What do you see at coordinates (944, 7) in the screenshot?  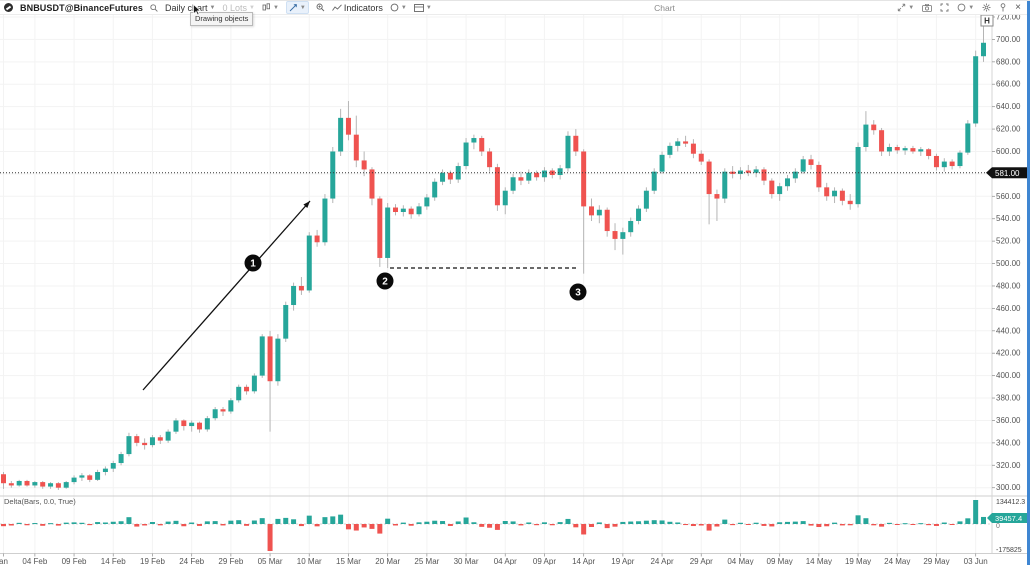 I see `fullscreen-icon` at bounding box center [944, 7].